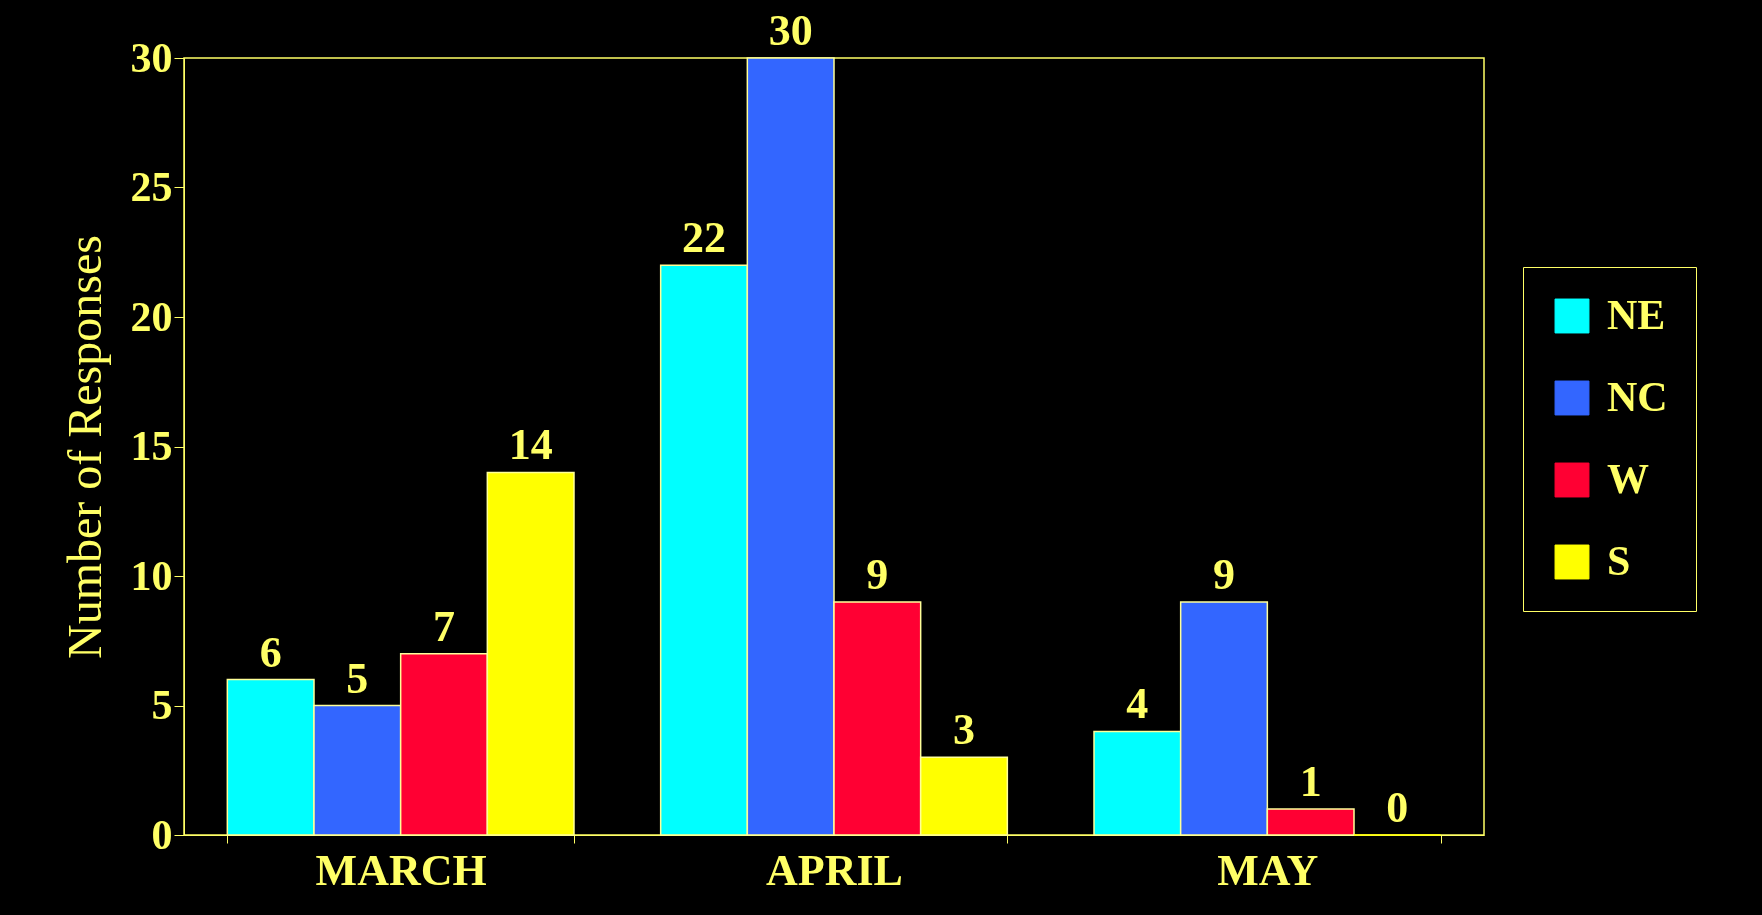 The height and width of the screenshot is (915, 1762). Describe the element at coordinates (1310, 782) in the screenshot. I see `data-label: 1` at that location.